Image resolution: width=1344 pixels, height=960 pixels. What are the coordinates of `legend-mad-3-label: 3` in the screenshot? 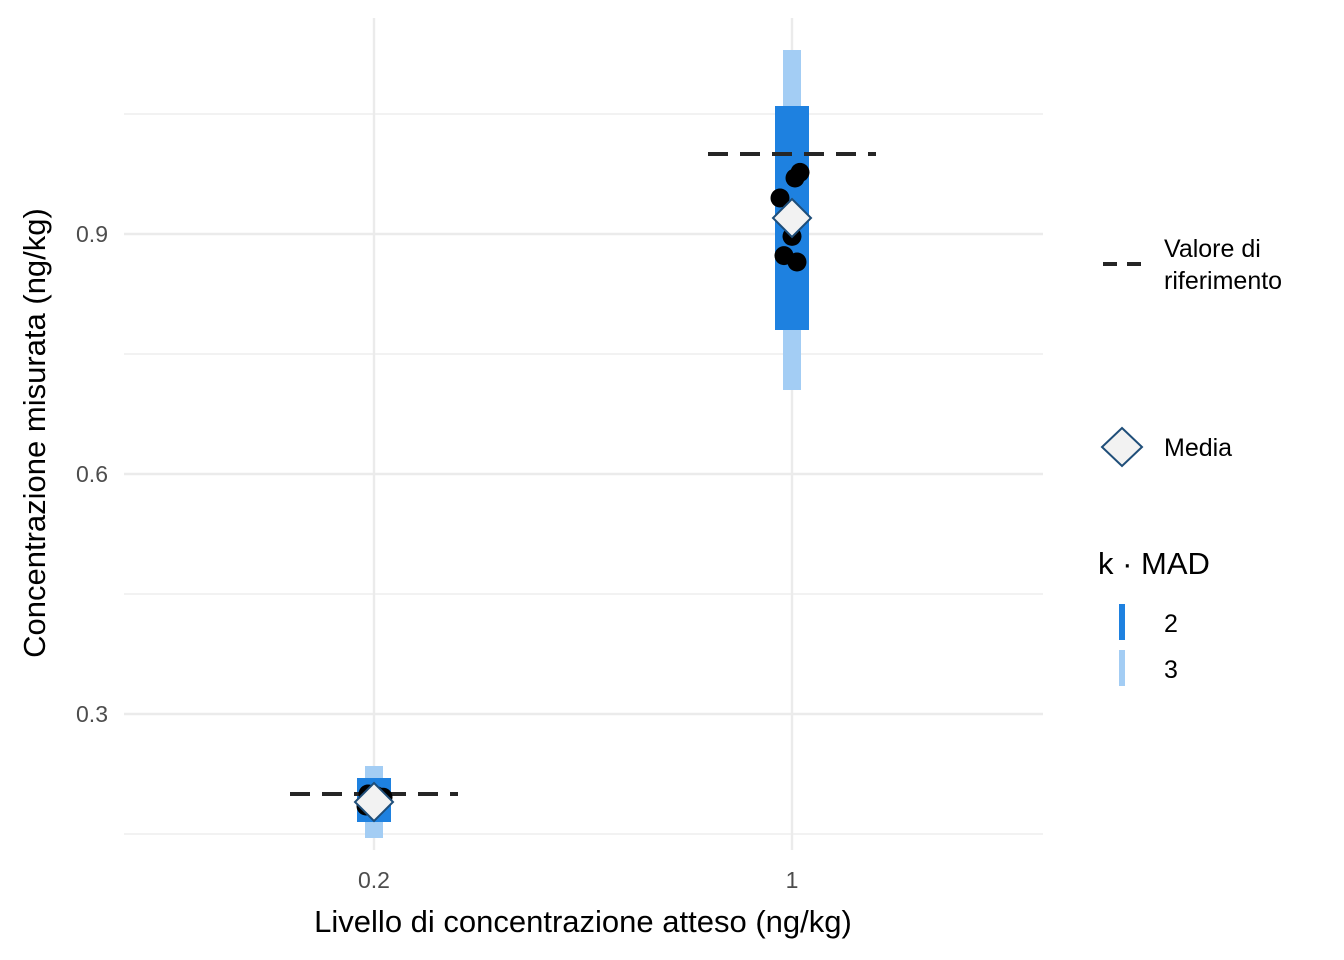 It's located at (1171, 670).